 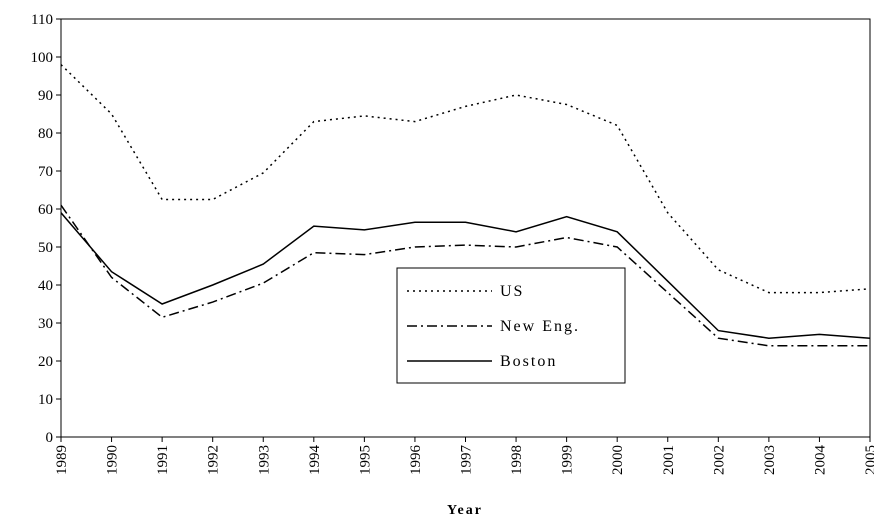 I want to click on legend: US New Eng. Boston, so click(x=511, y=325).